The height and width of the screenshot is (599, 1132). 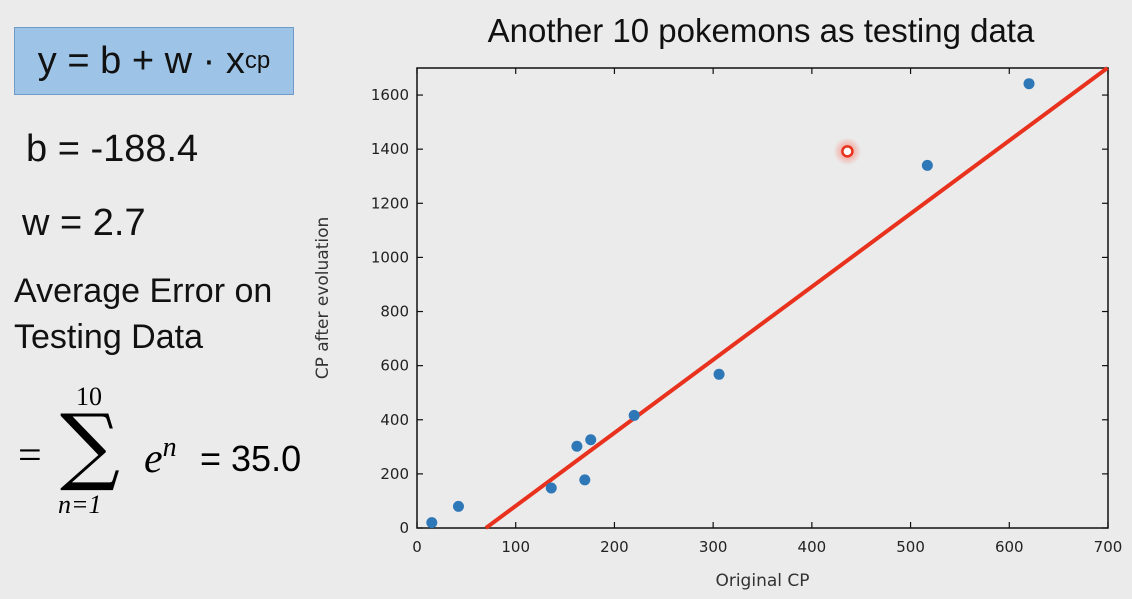 I want to click on y-tick-label: 0, so click(x=404, y=528).